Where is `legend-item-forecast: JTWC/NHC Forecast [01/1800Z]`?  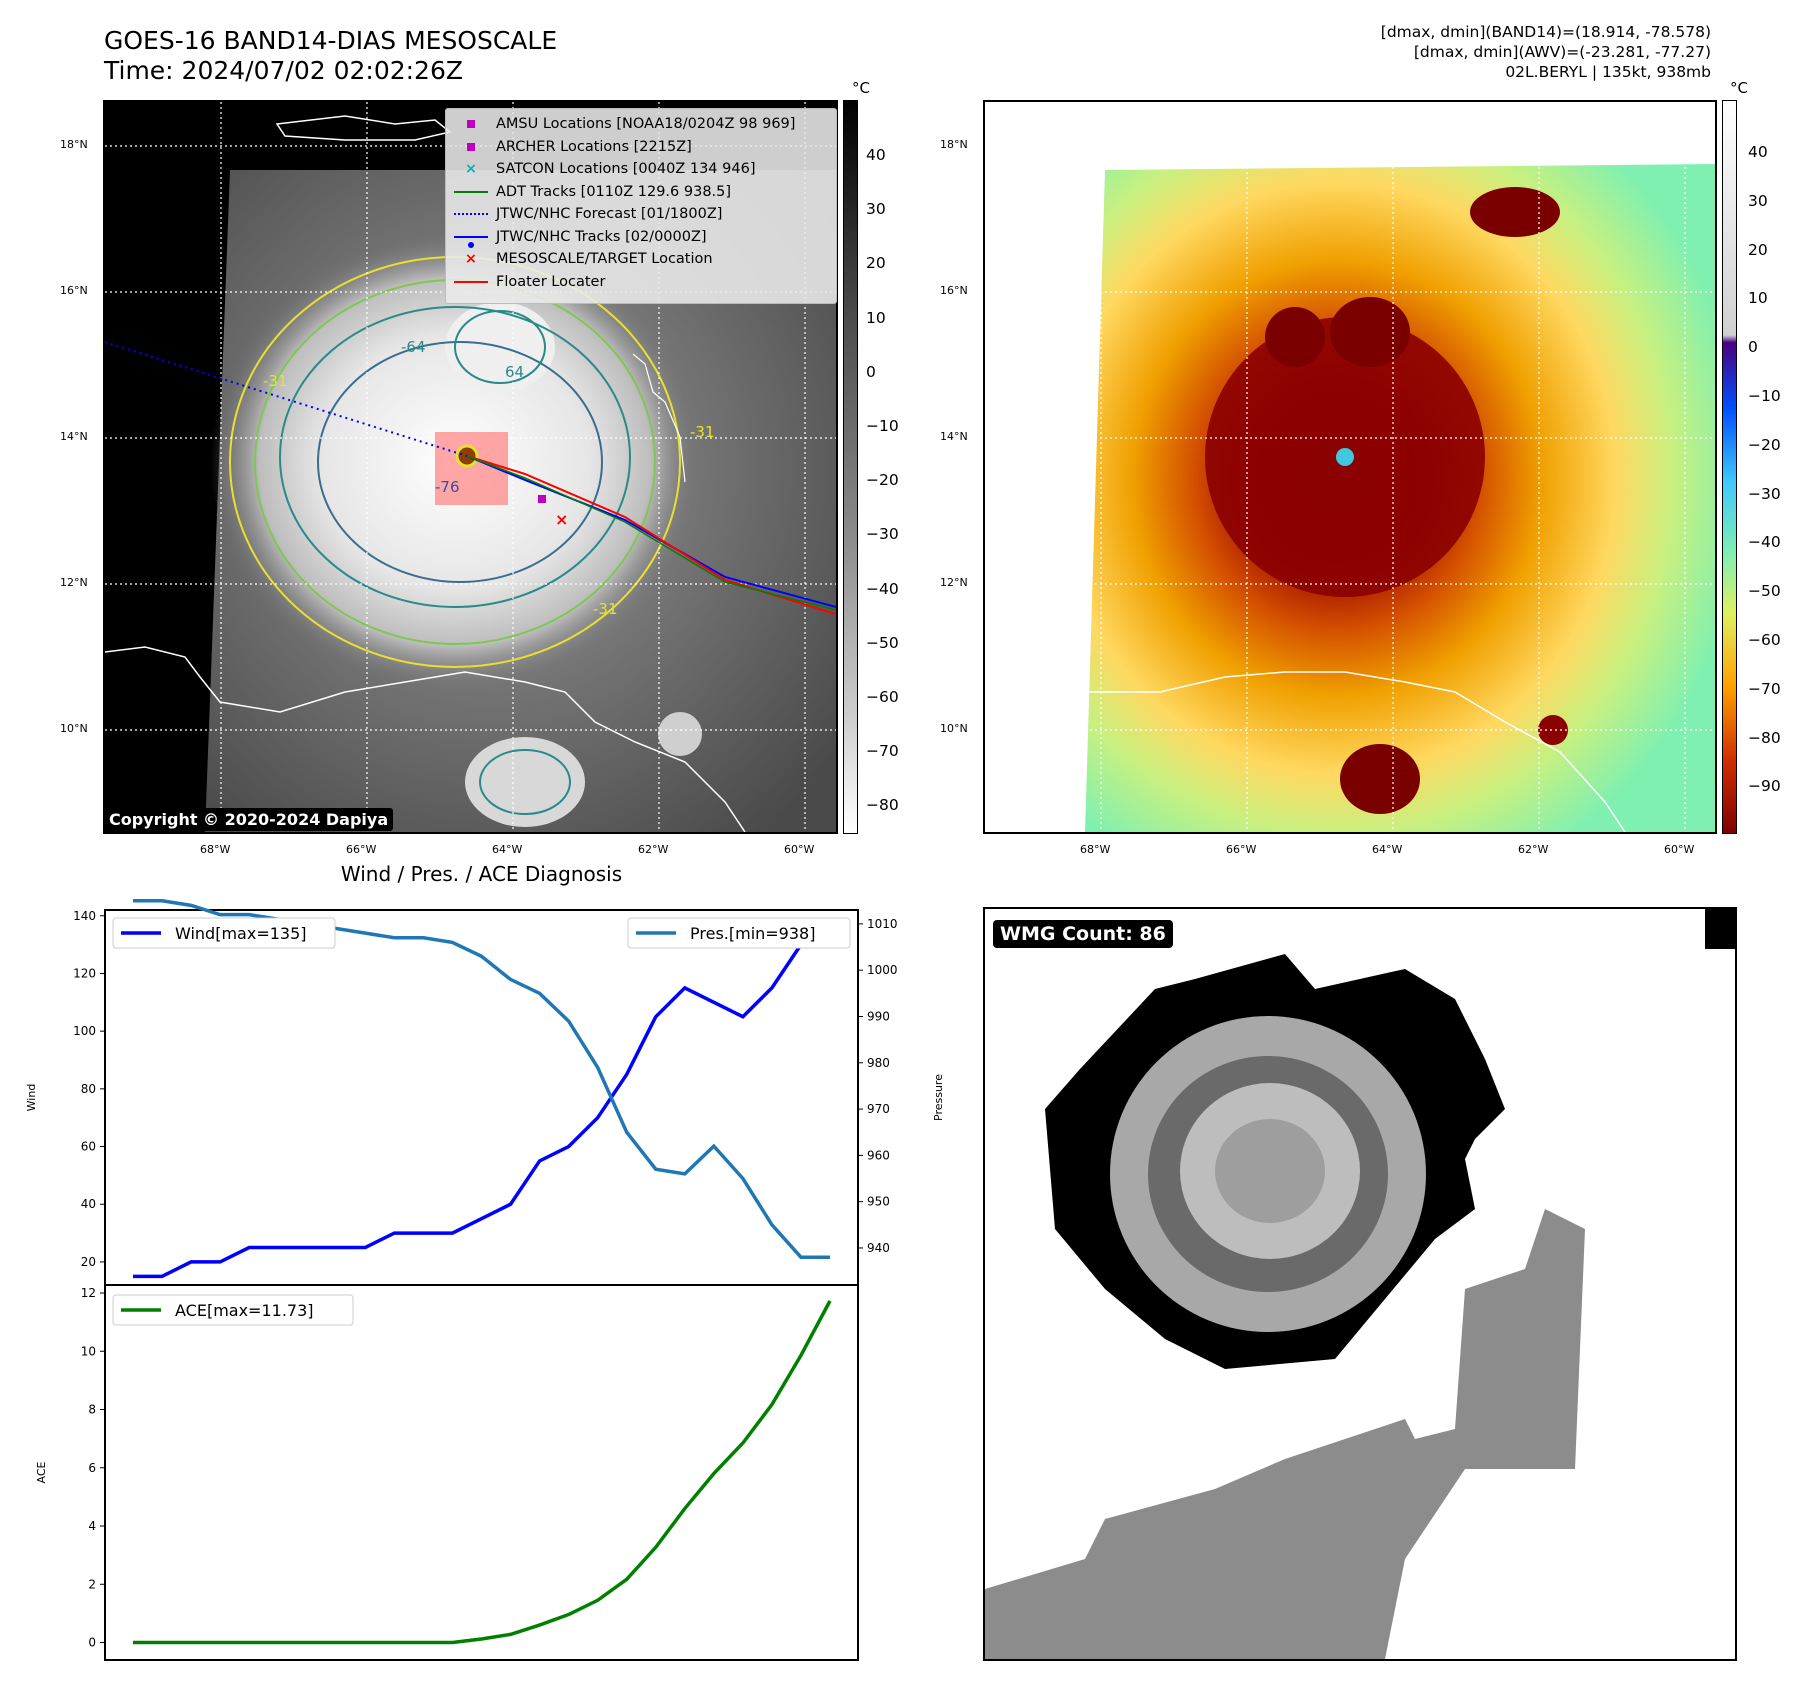 legend-item-forecast: JTWC/NHC Forecast [01/1800Z] is located at coordinates (641, 214).